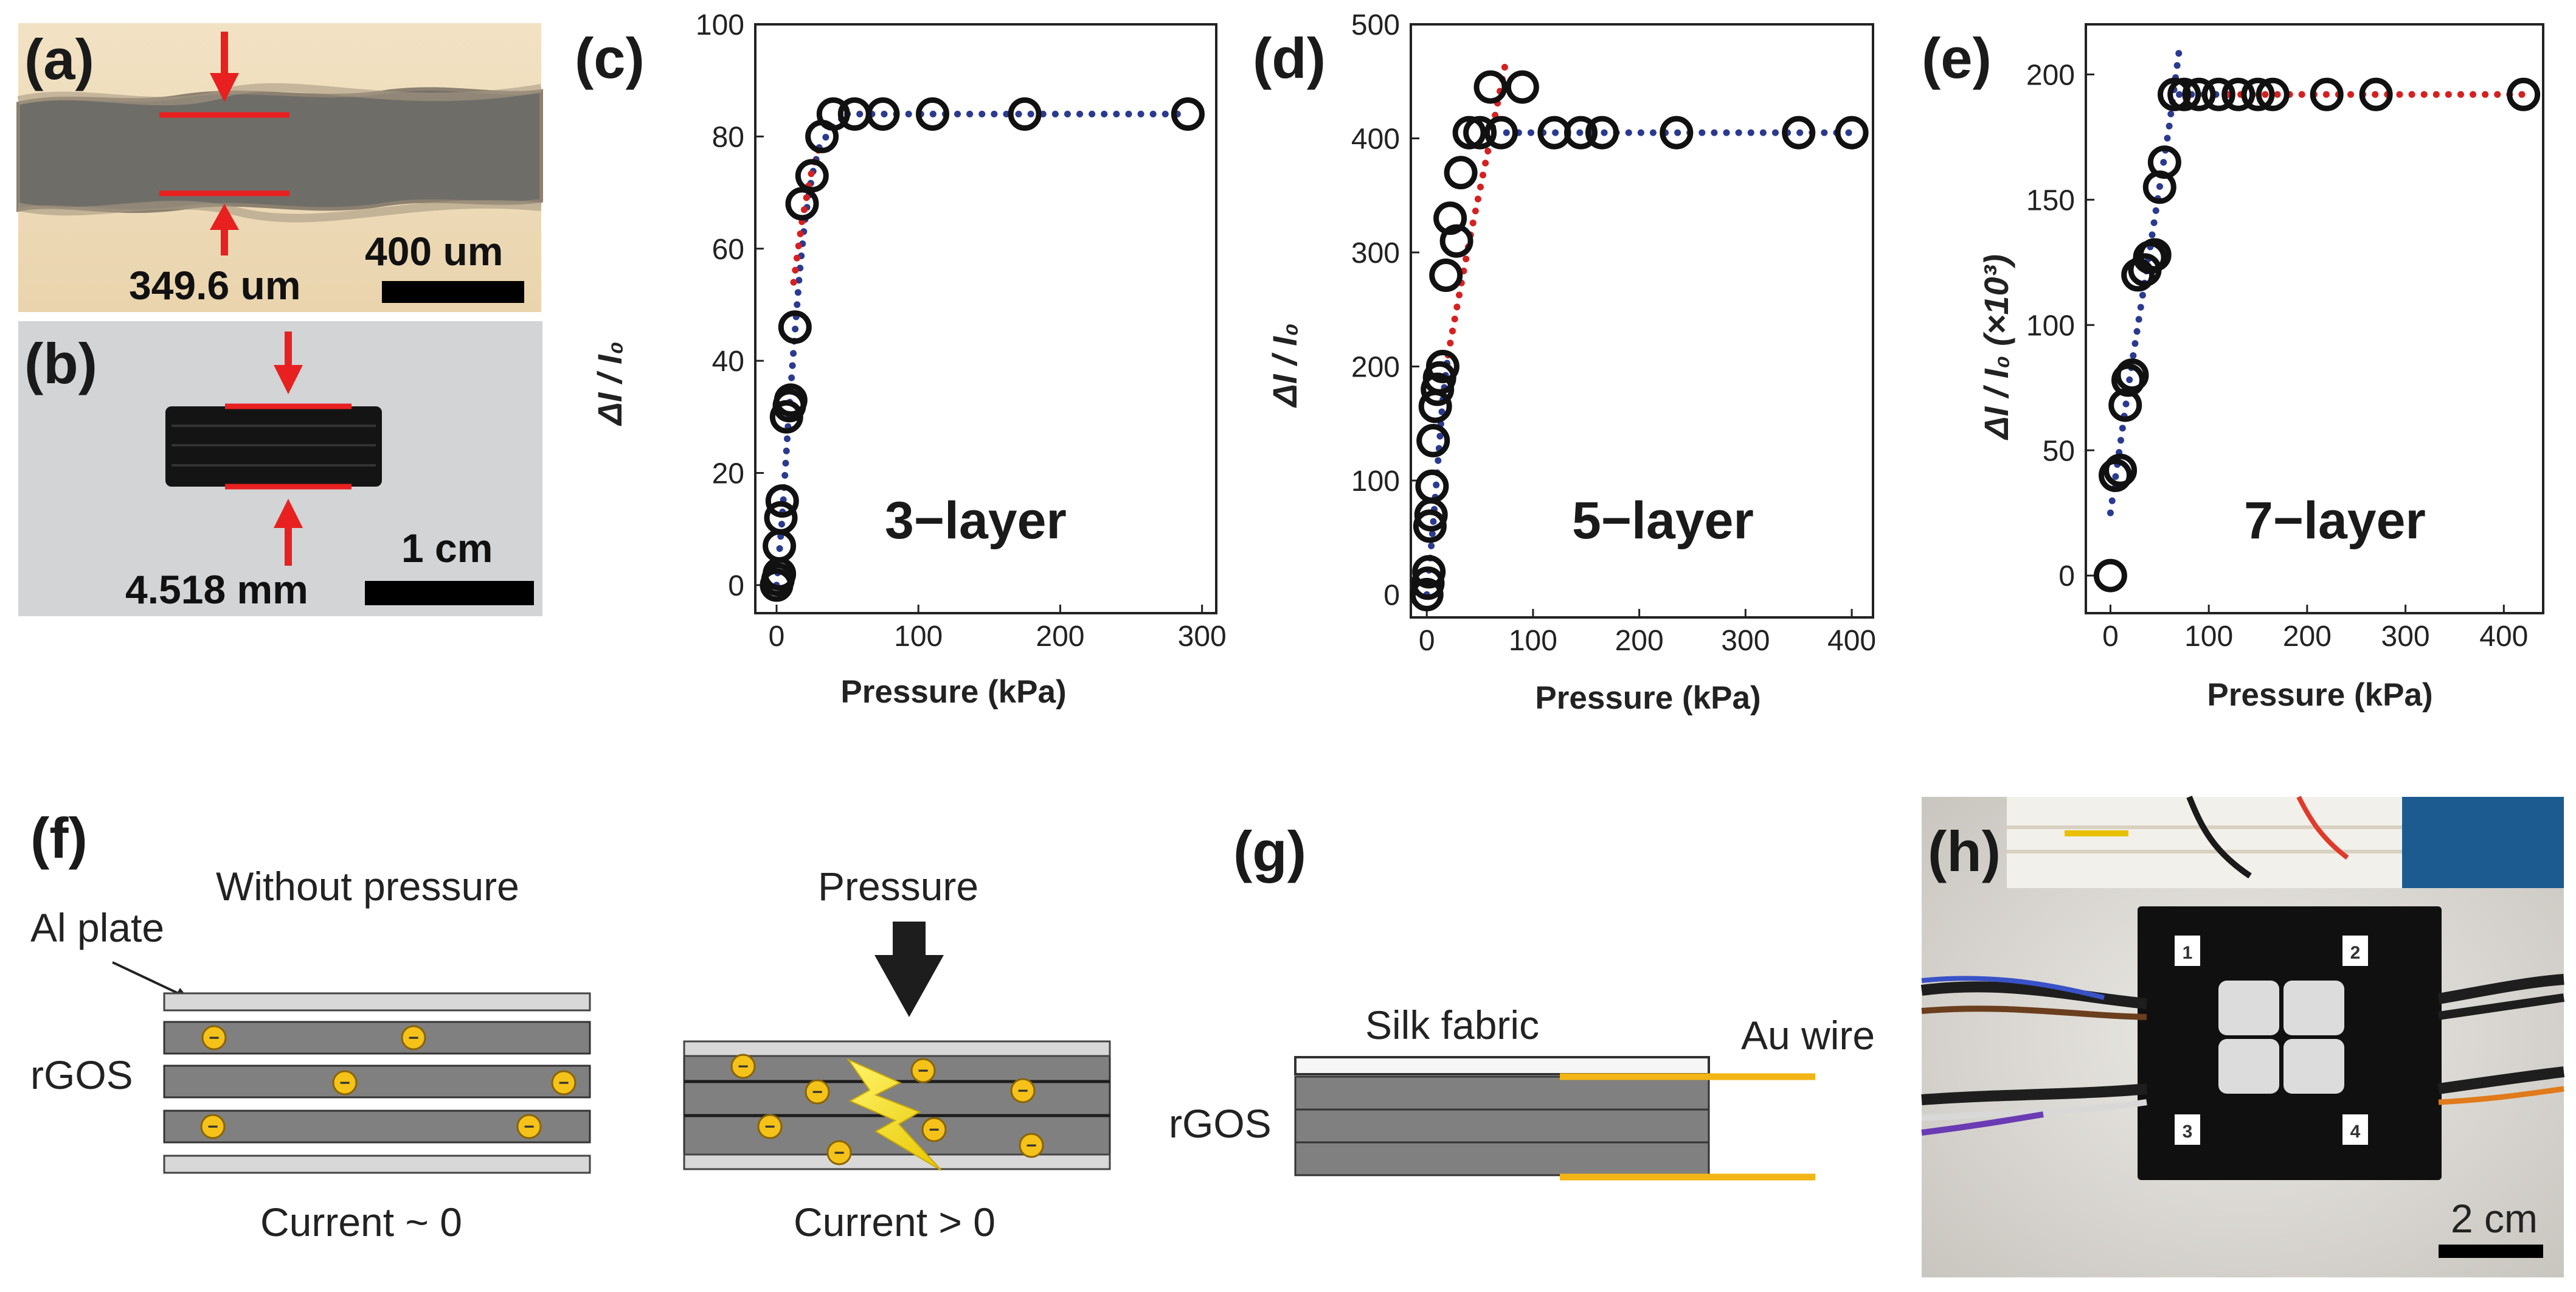 Image resolution: width=2576 pixels, height=1292 pixels. Describe the element at coordinates (59, 838) in the screenshot. I see `panel-letter-f: (f)` at that location.